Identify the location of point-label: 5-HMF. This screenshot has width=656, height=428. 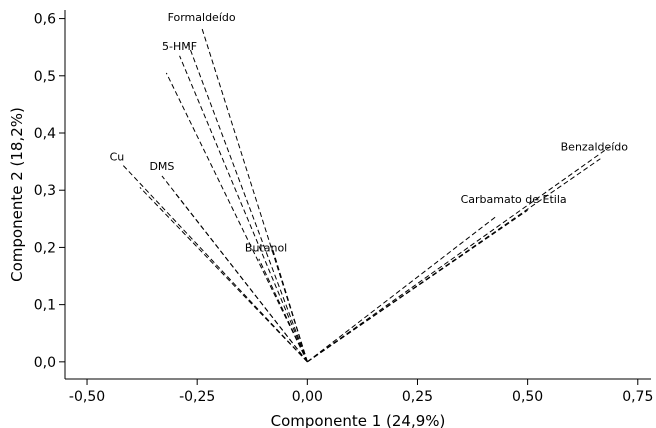
(179, 46).